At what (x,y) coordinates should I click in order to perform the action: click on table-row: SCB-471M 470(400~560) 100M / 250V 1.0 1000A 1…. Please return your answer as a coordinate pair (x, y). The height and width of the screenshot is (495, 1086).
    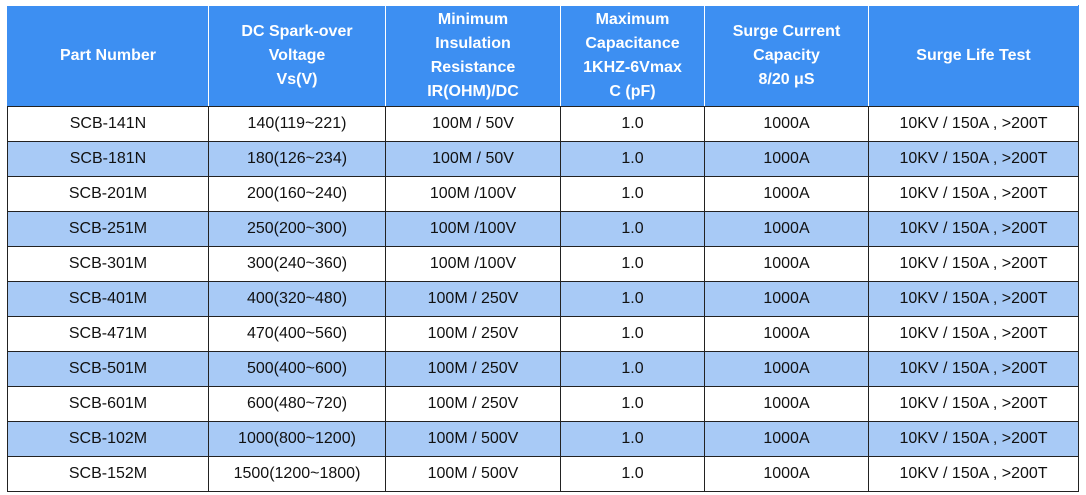
    Looking at the image, I should click on (543, 334).